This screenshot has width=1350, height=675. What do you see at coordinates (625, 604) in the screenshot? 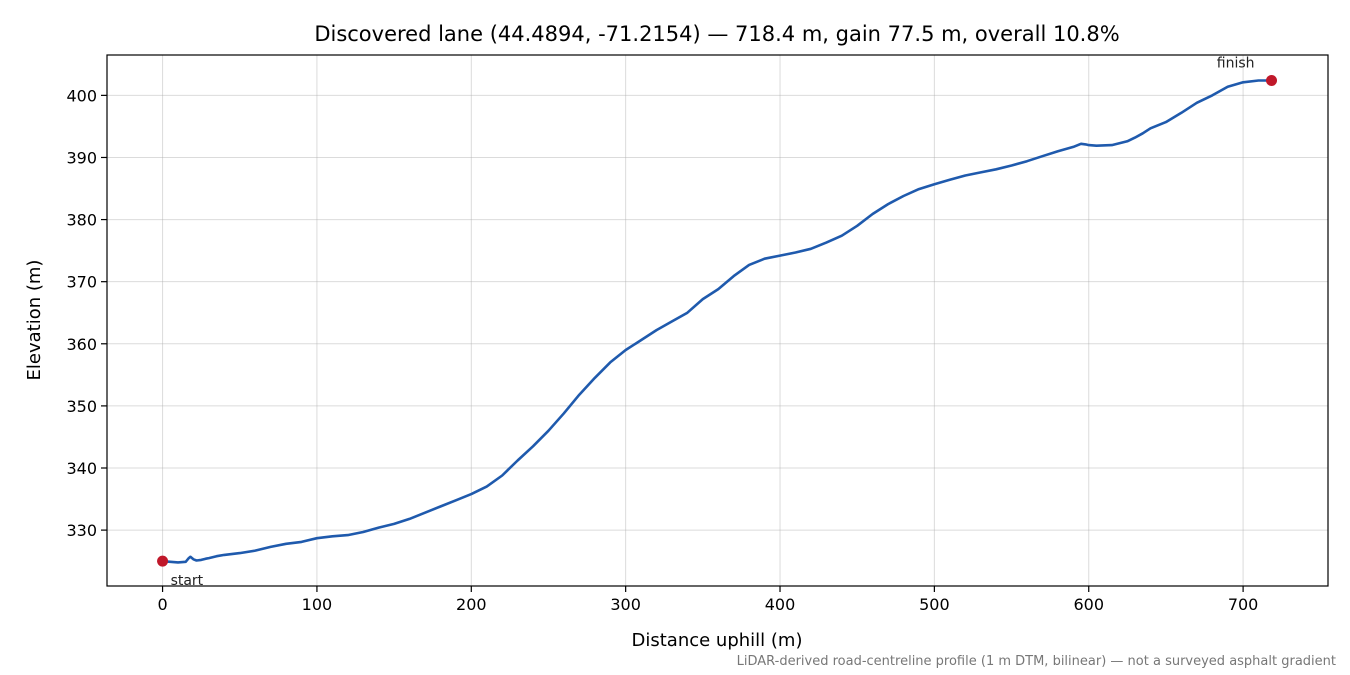
I see `x-tick-label: 300` at bounding box center [625, 604].